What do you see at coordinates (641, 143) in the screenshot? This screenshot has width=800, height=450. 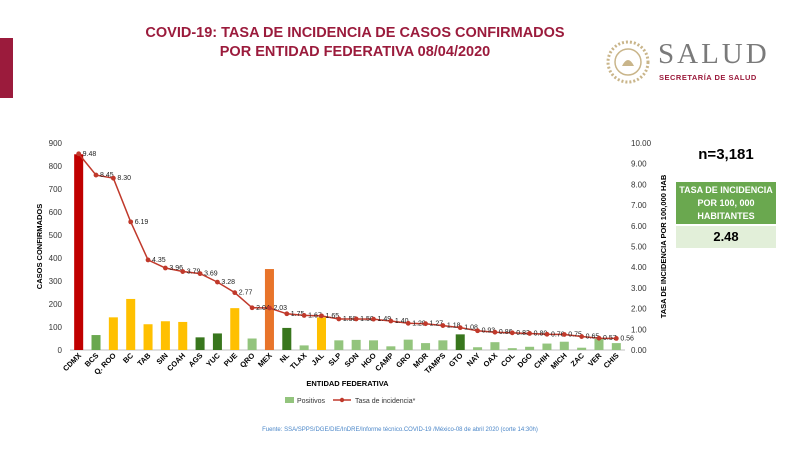 I see `y2-tick-label: 10.00` at bounding box center [641, 143].